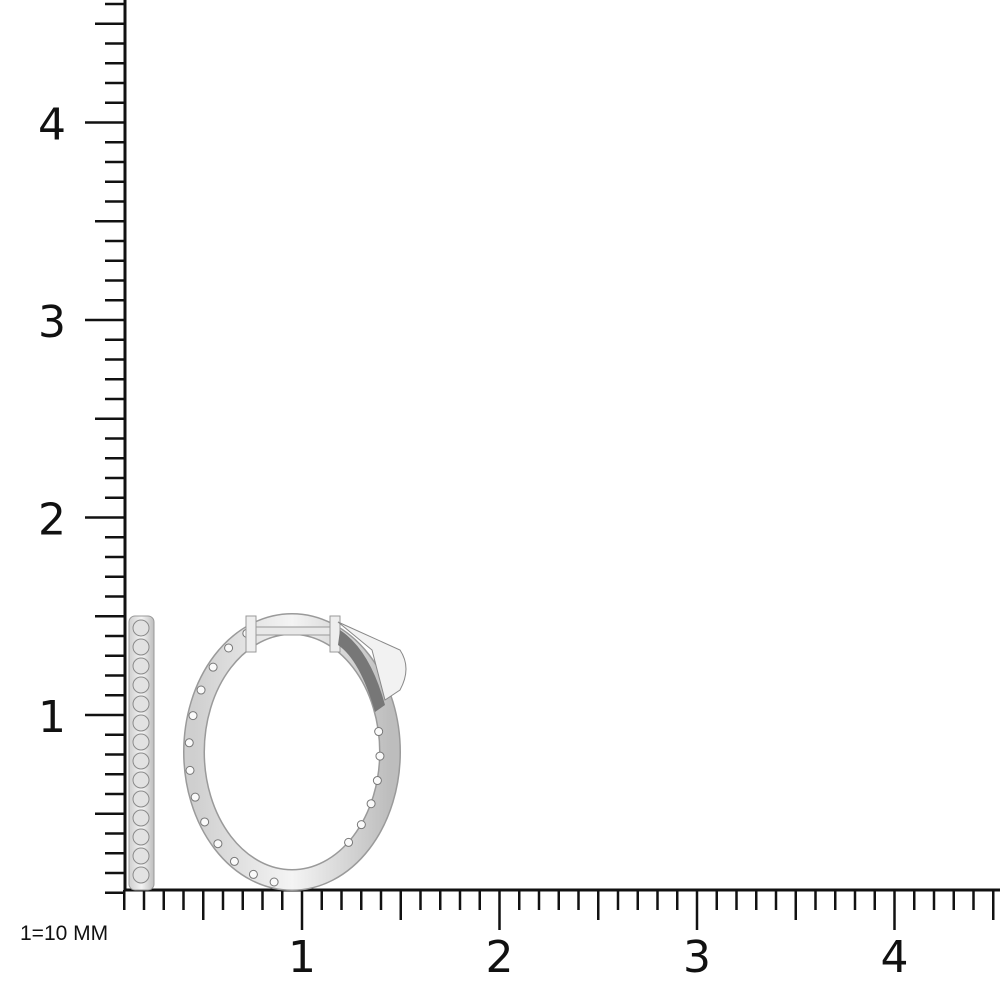 The image size is (1000, 1000). I want to click on x-tick-label: 4, so click(895, 957).